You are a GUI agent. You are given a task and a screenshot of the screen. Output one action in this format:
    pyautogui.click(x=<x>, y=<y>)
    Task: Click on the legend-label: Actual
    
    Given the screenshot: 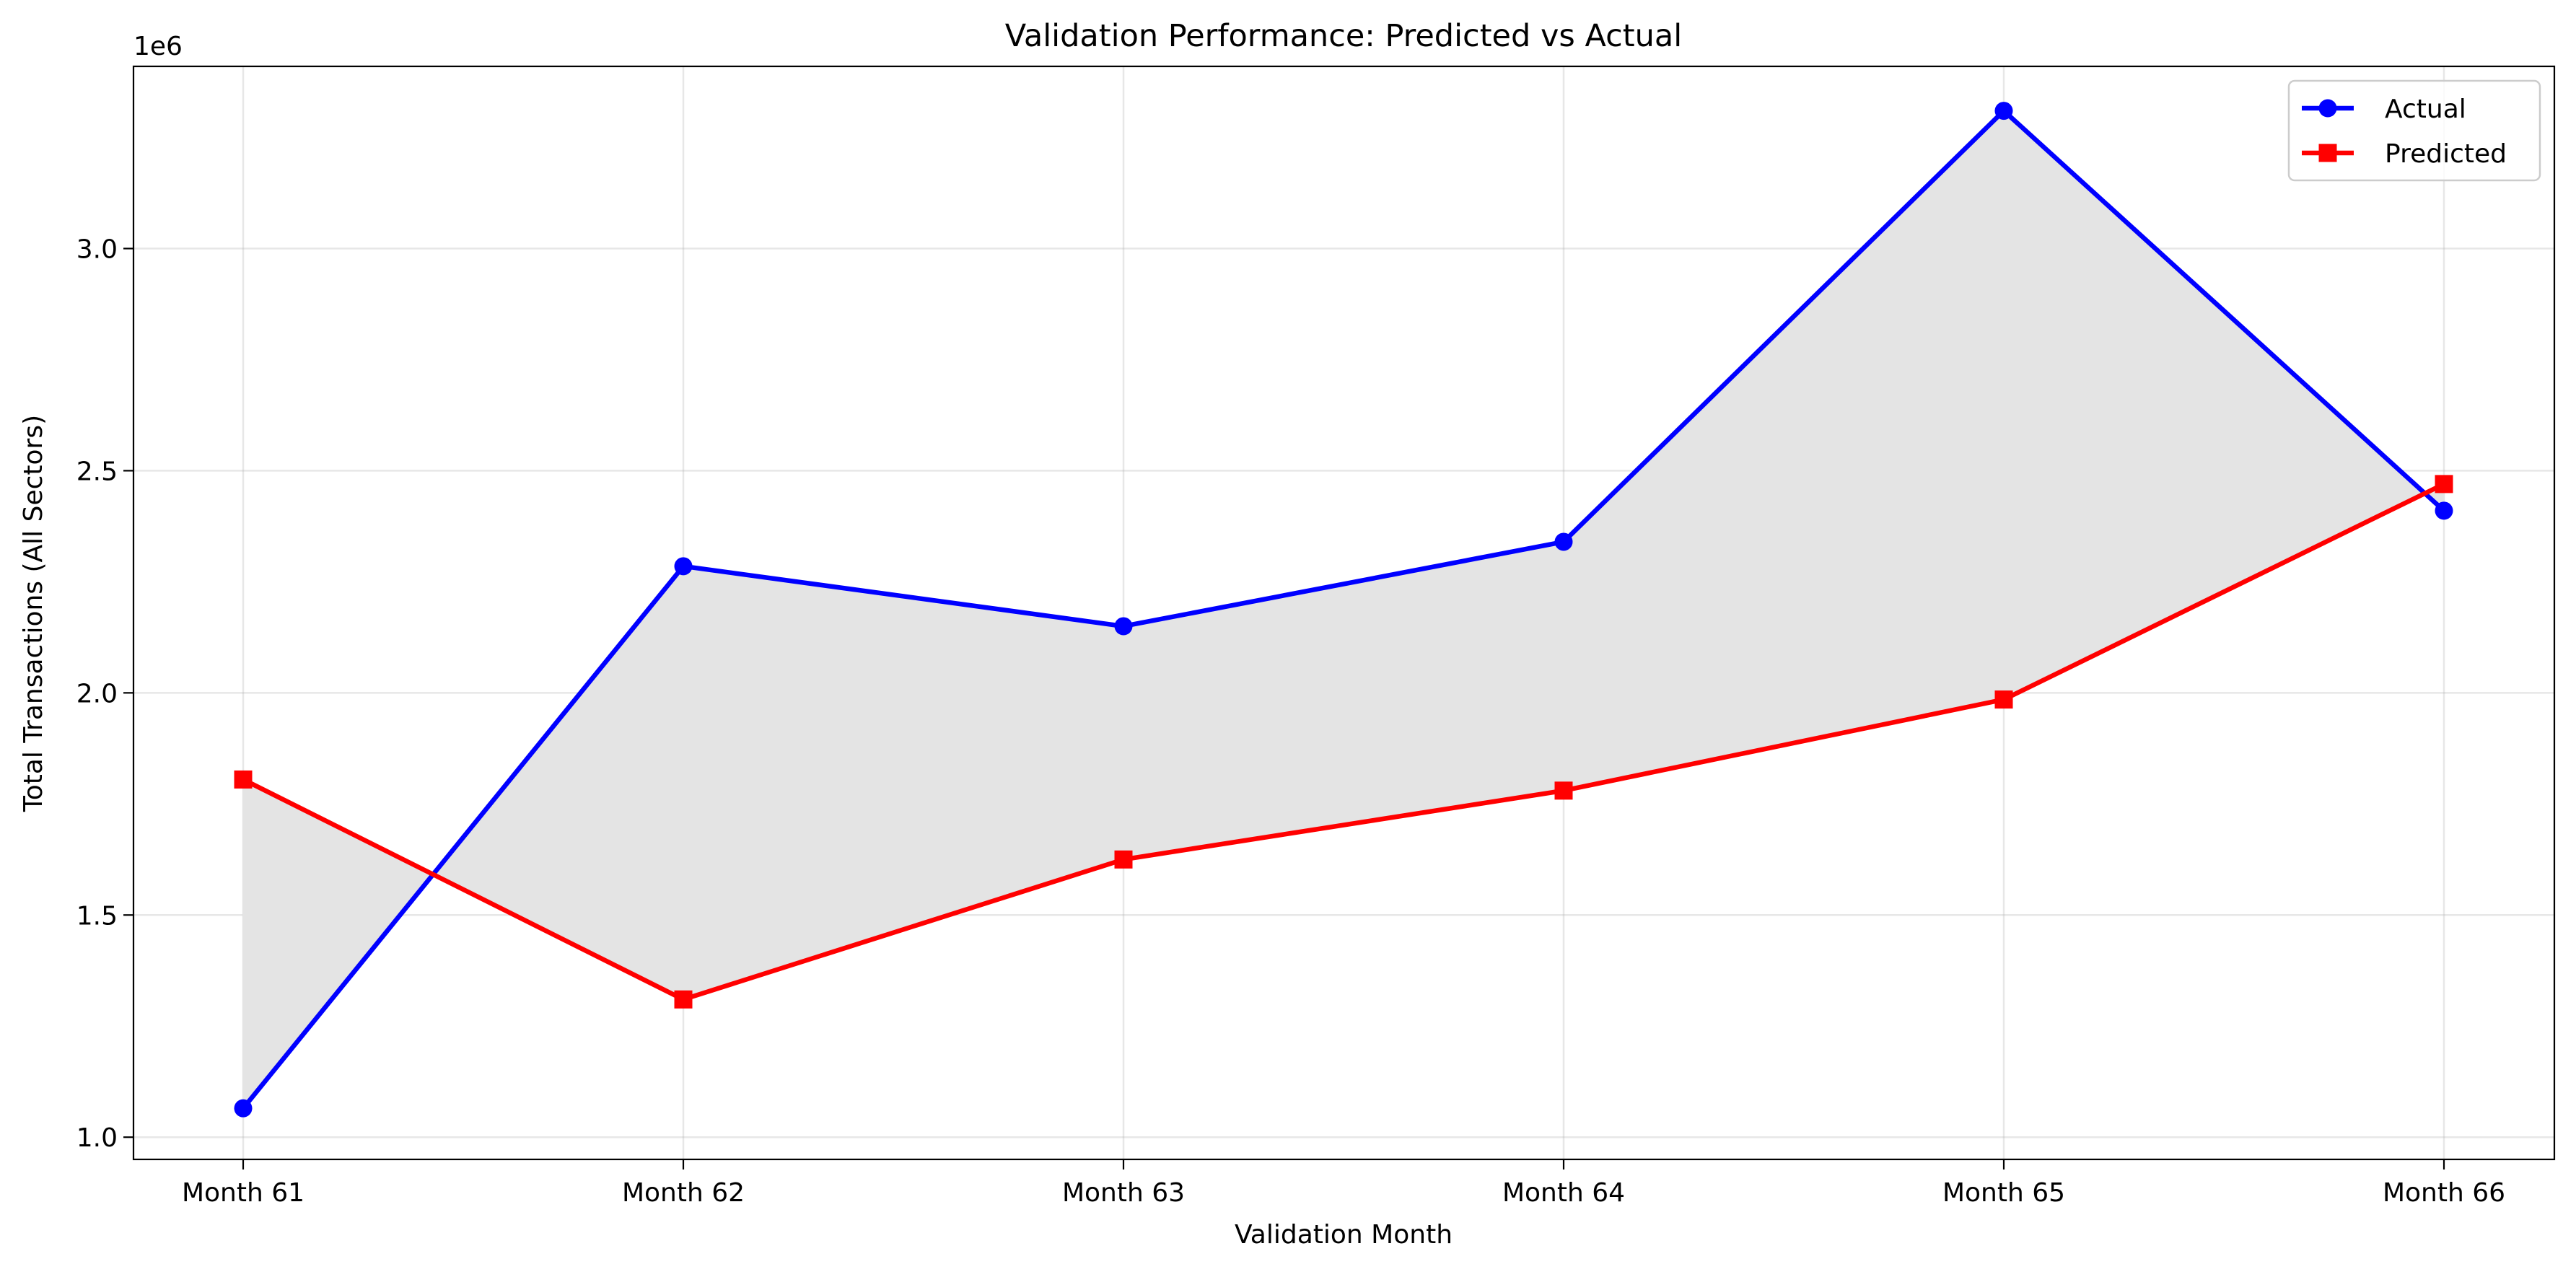 What is the action you would take?
    pyautogui.click(x=2425, y=110)
    